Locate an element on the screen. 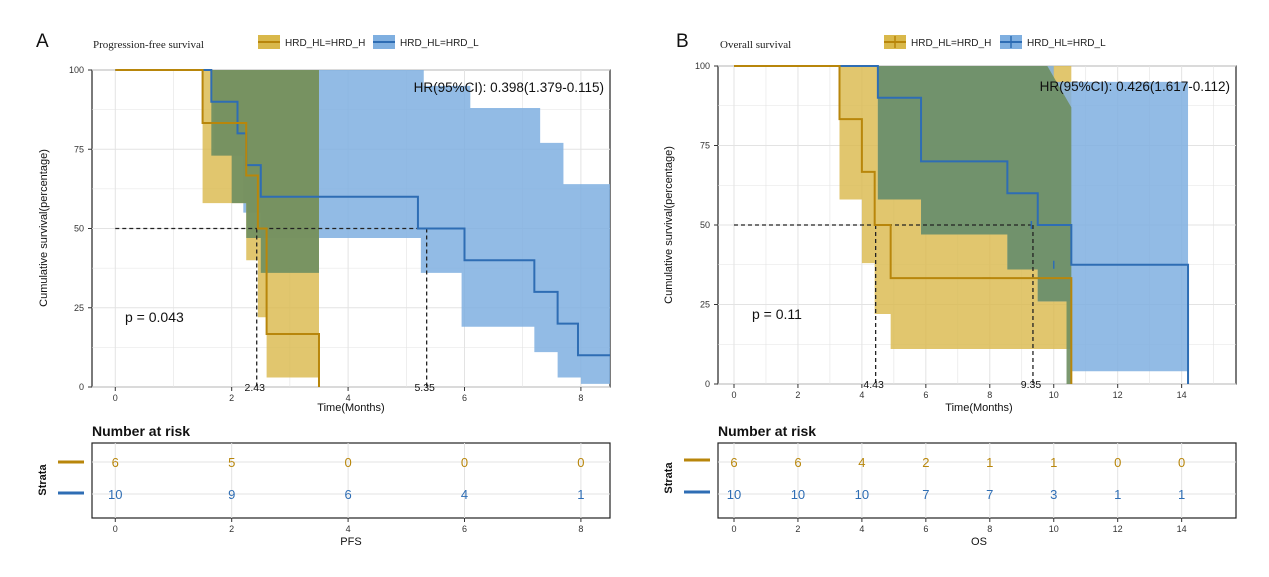 The height and width of the screenshot is (577, 1269). panel-a-title: Progression-free survival is located at coordinates (148, 45).